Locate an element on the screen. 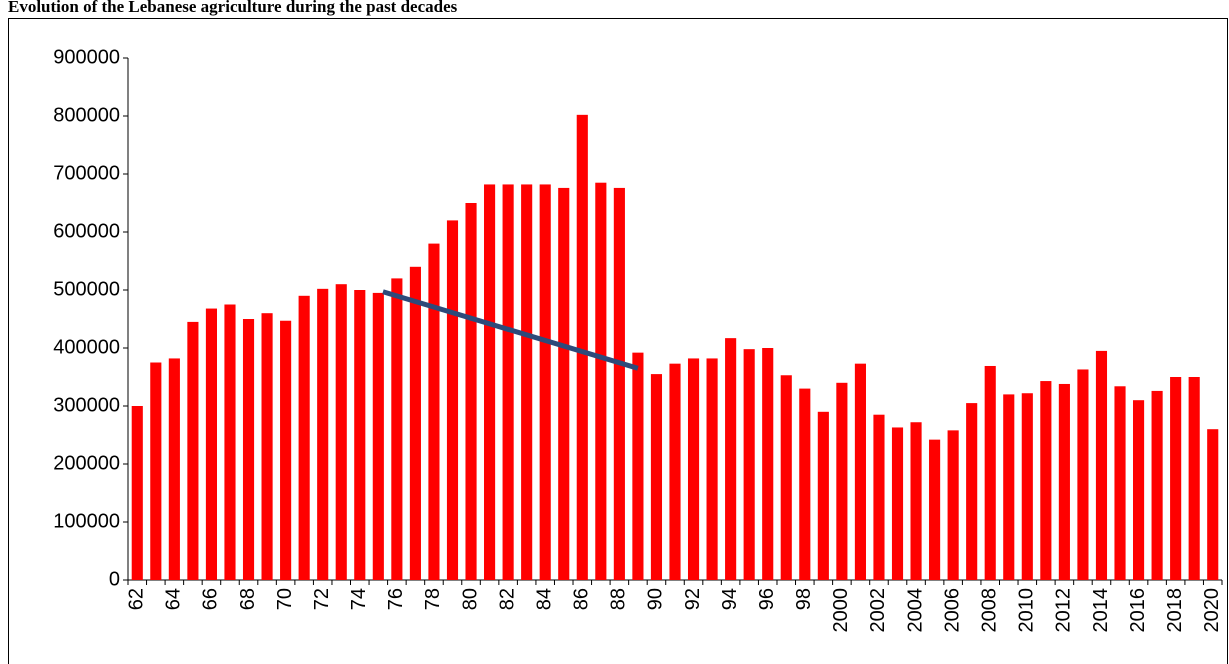  y-tick-label: 300000 is located at coordinates (86, 405).